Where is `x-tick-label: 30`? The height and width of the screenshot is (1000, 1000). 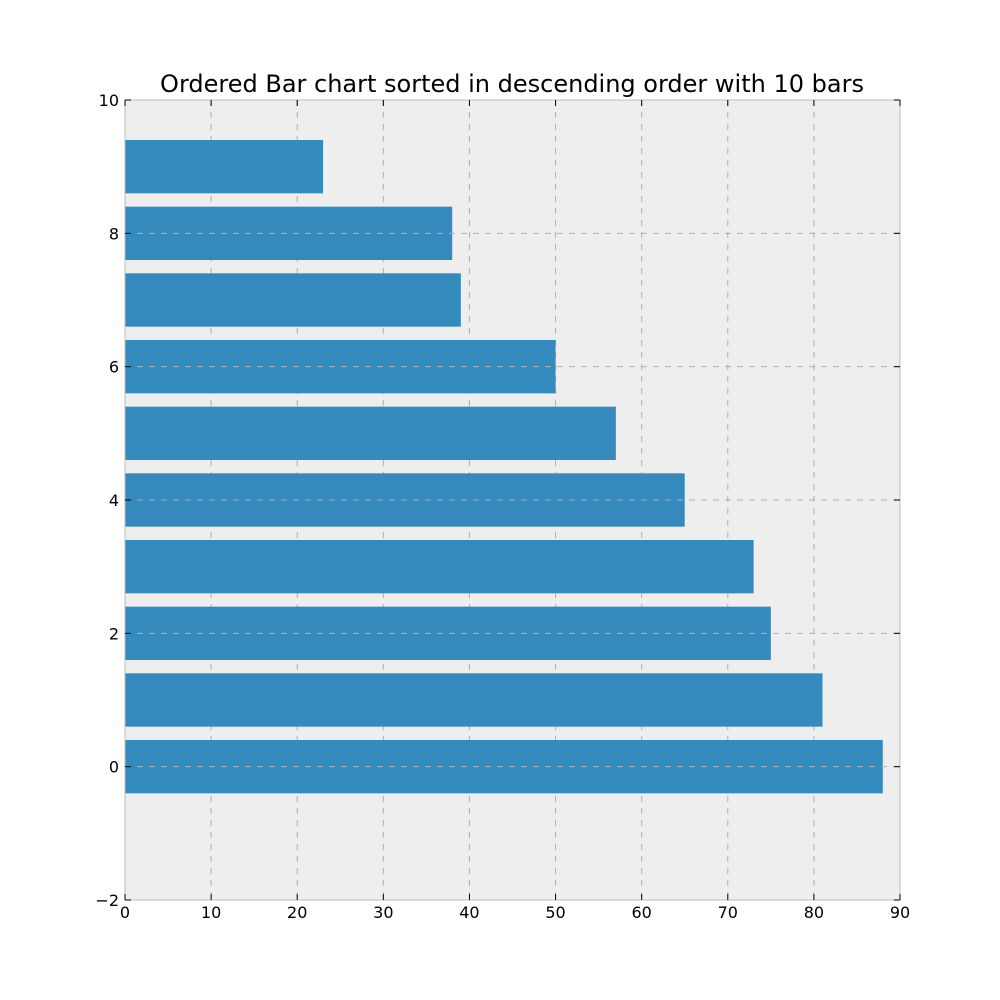
x-tick-label: 30 is located at coordinates (383, 912).